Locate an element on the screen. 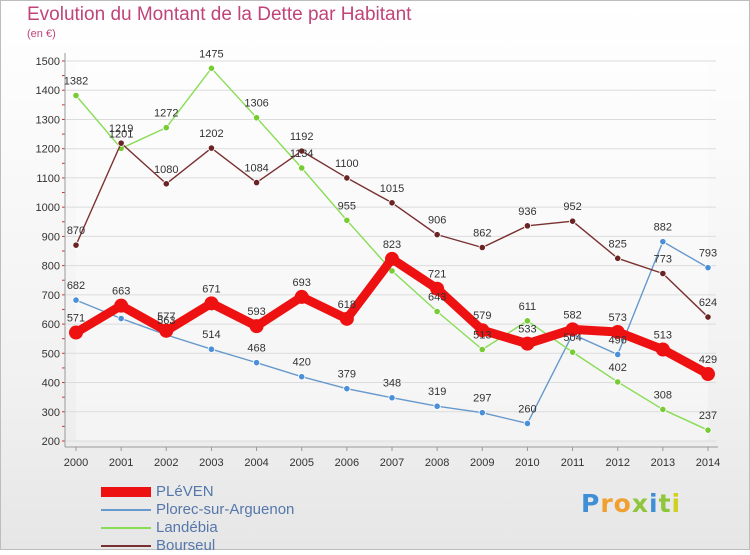  data-label: 1272 is located at coordinates (166, 114).